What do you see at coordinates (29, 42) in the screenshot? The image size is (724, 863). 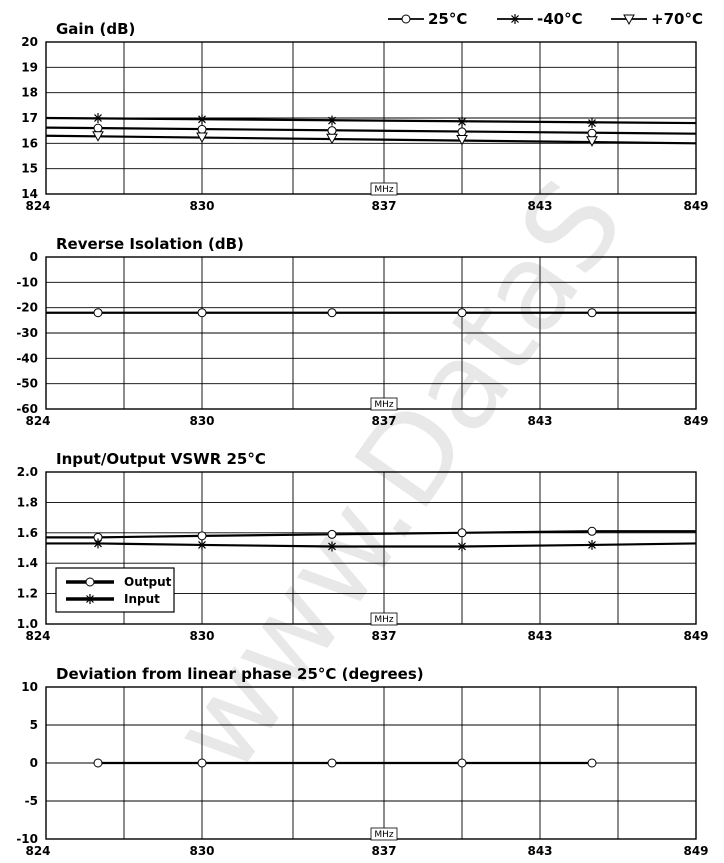 I see `y-tick-label: 20` at bounding box center [29, 42].